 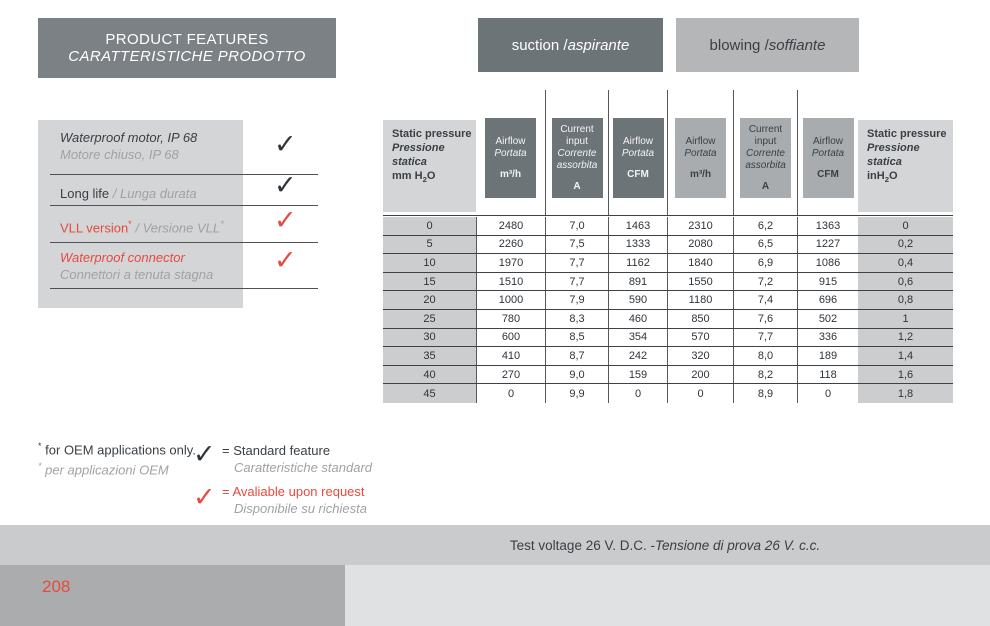 What do you see at coordinates (576, 226) in the screenshot?
I see `cell-current-suction: 7,0` at bounding box center [576, 226].